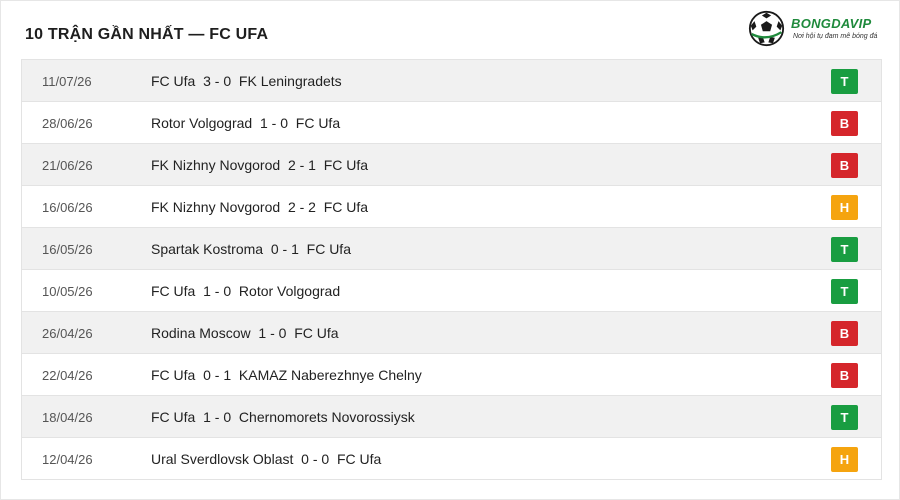  I want to click on match-date: 18/04/26, so click(67, 417).